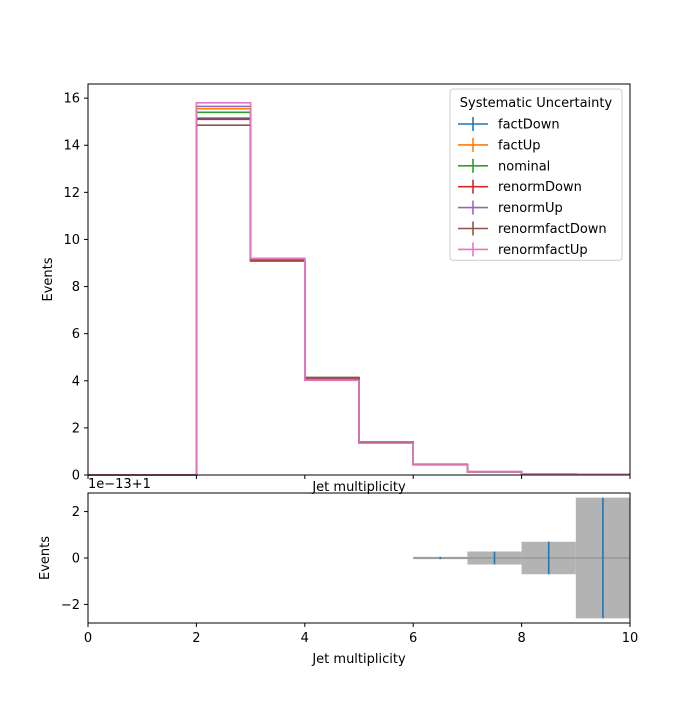 Image resolution: width=700 pixels, height=705 pixels. I want to click on legend-label-renormUp: renormUp, so click(530, 208).